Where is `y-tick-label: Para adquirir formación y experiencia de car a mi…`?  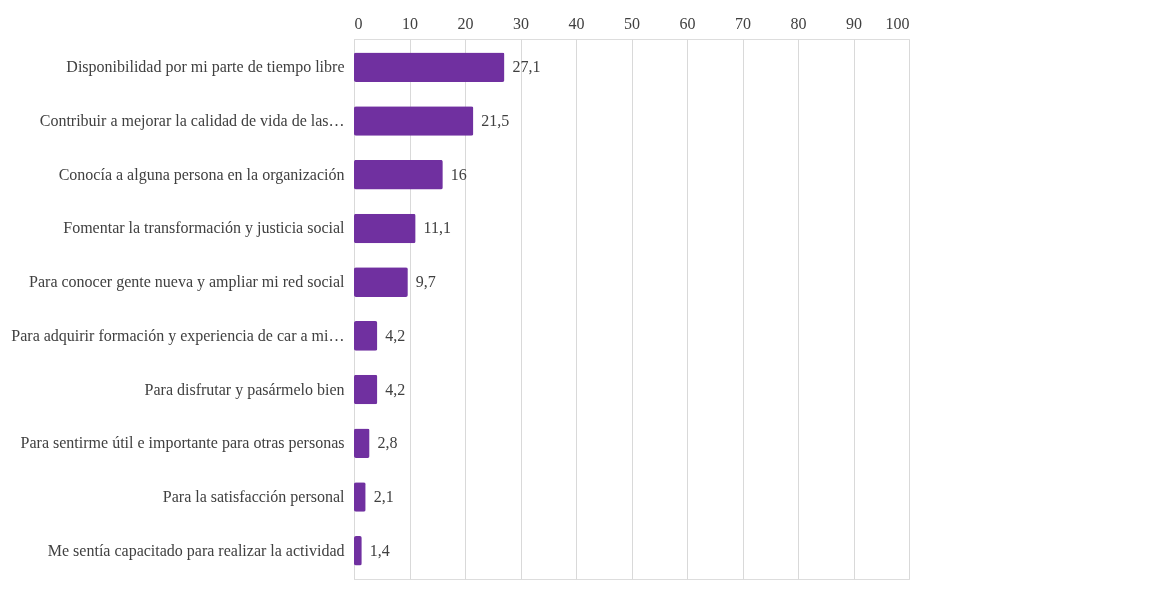 y-tick-label: Para adquirir formación y experiencia de car a mi… is located at coordinates (178, 335).